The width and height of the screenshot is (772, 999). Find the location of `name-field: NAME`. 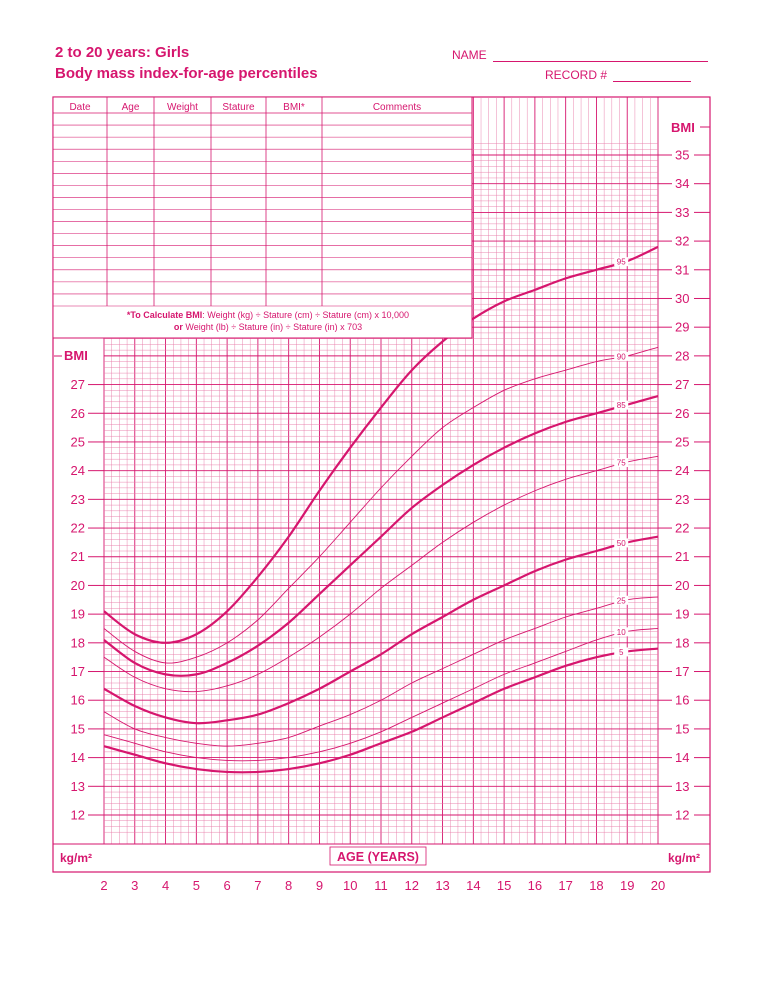

name-field: NAME is located at coordinates (580, 55).